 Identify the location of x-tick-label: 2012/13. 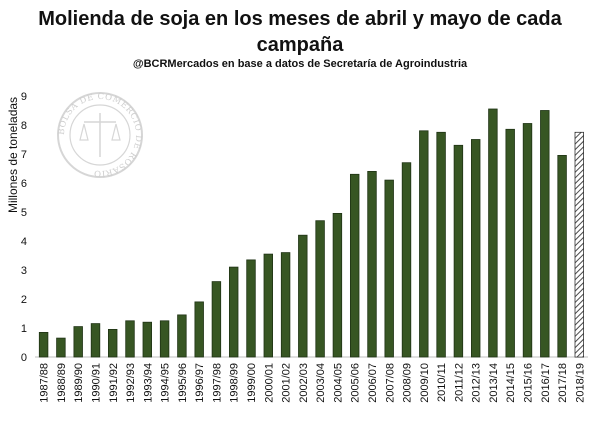
(477, 383).